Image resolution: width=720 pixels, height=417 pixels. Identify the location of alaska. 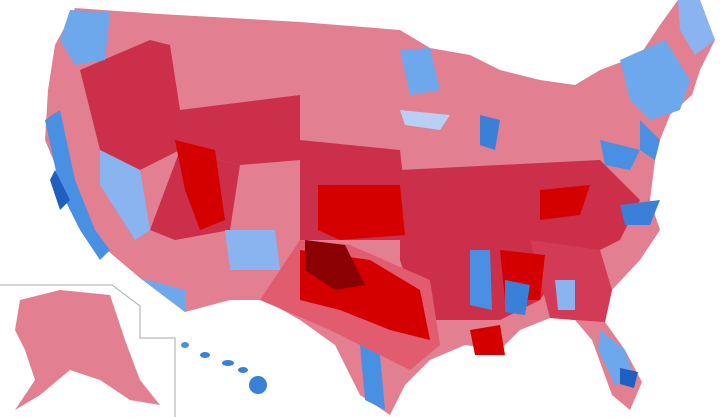
(87, 350).